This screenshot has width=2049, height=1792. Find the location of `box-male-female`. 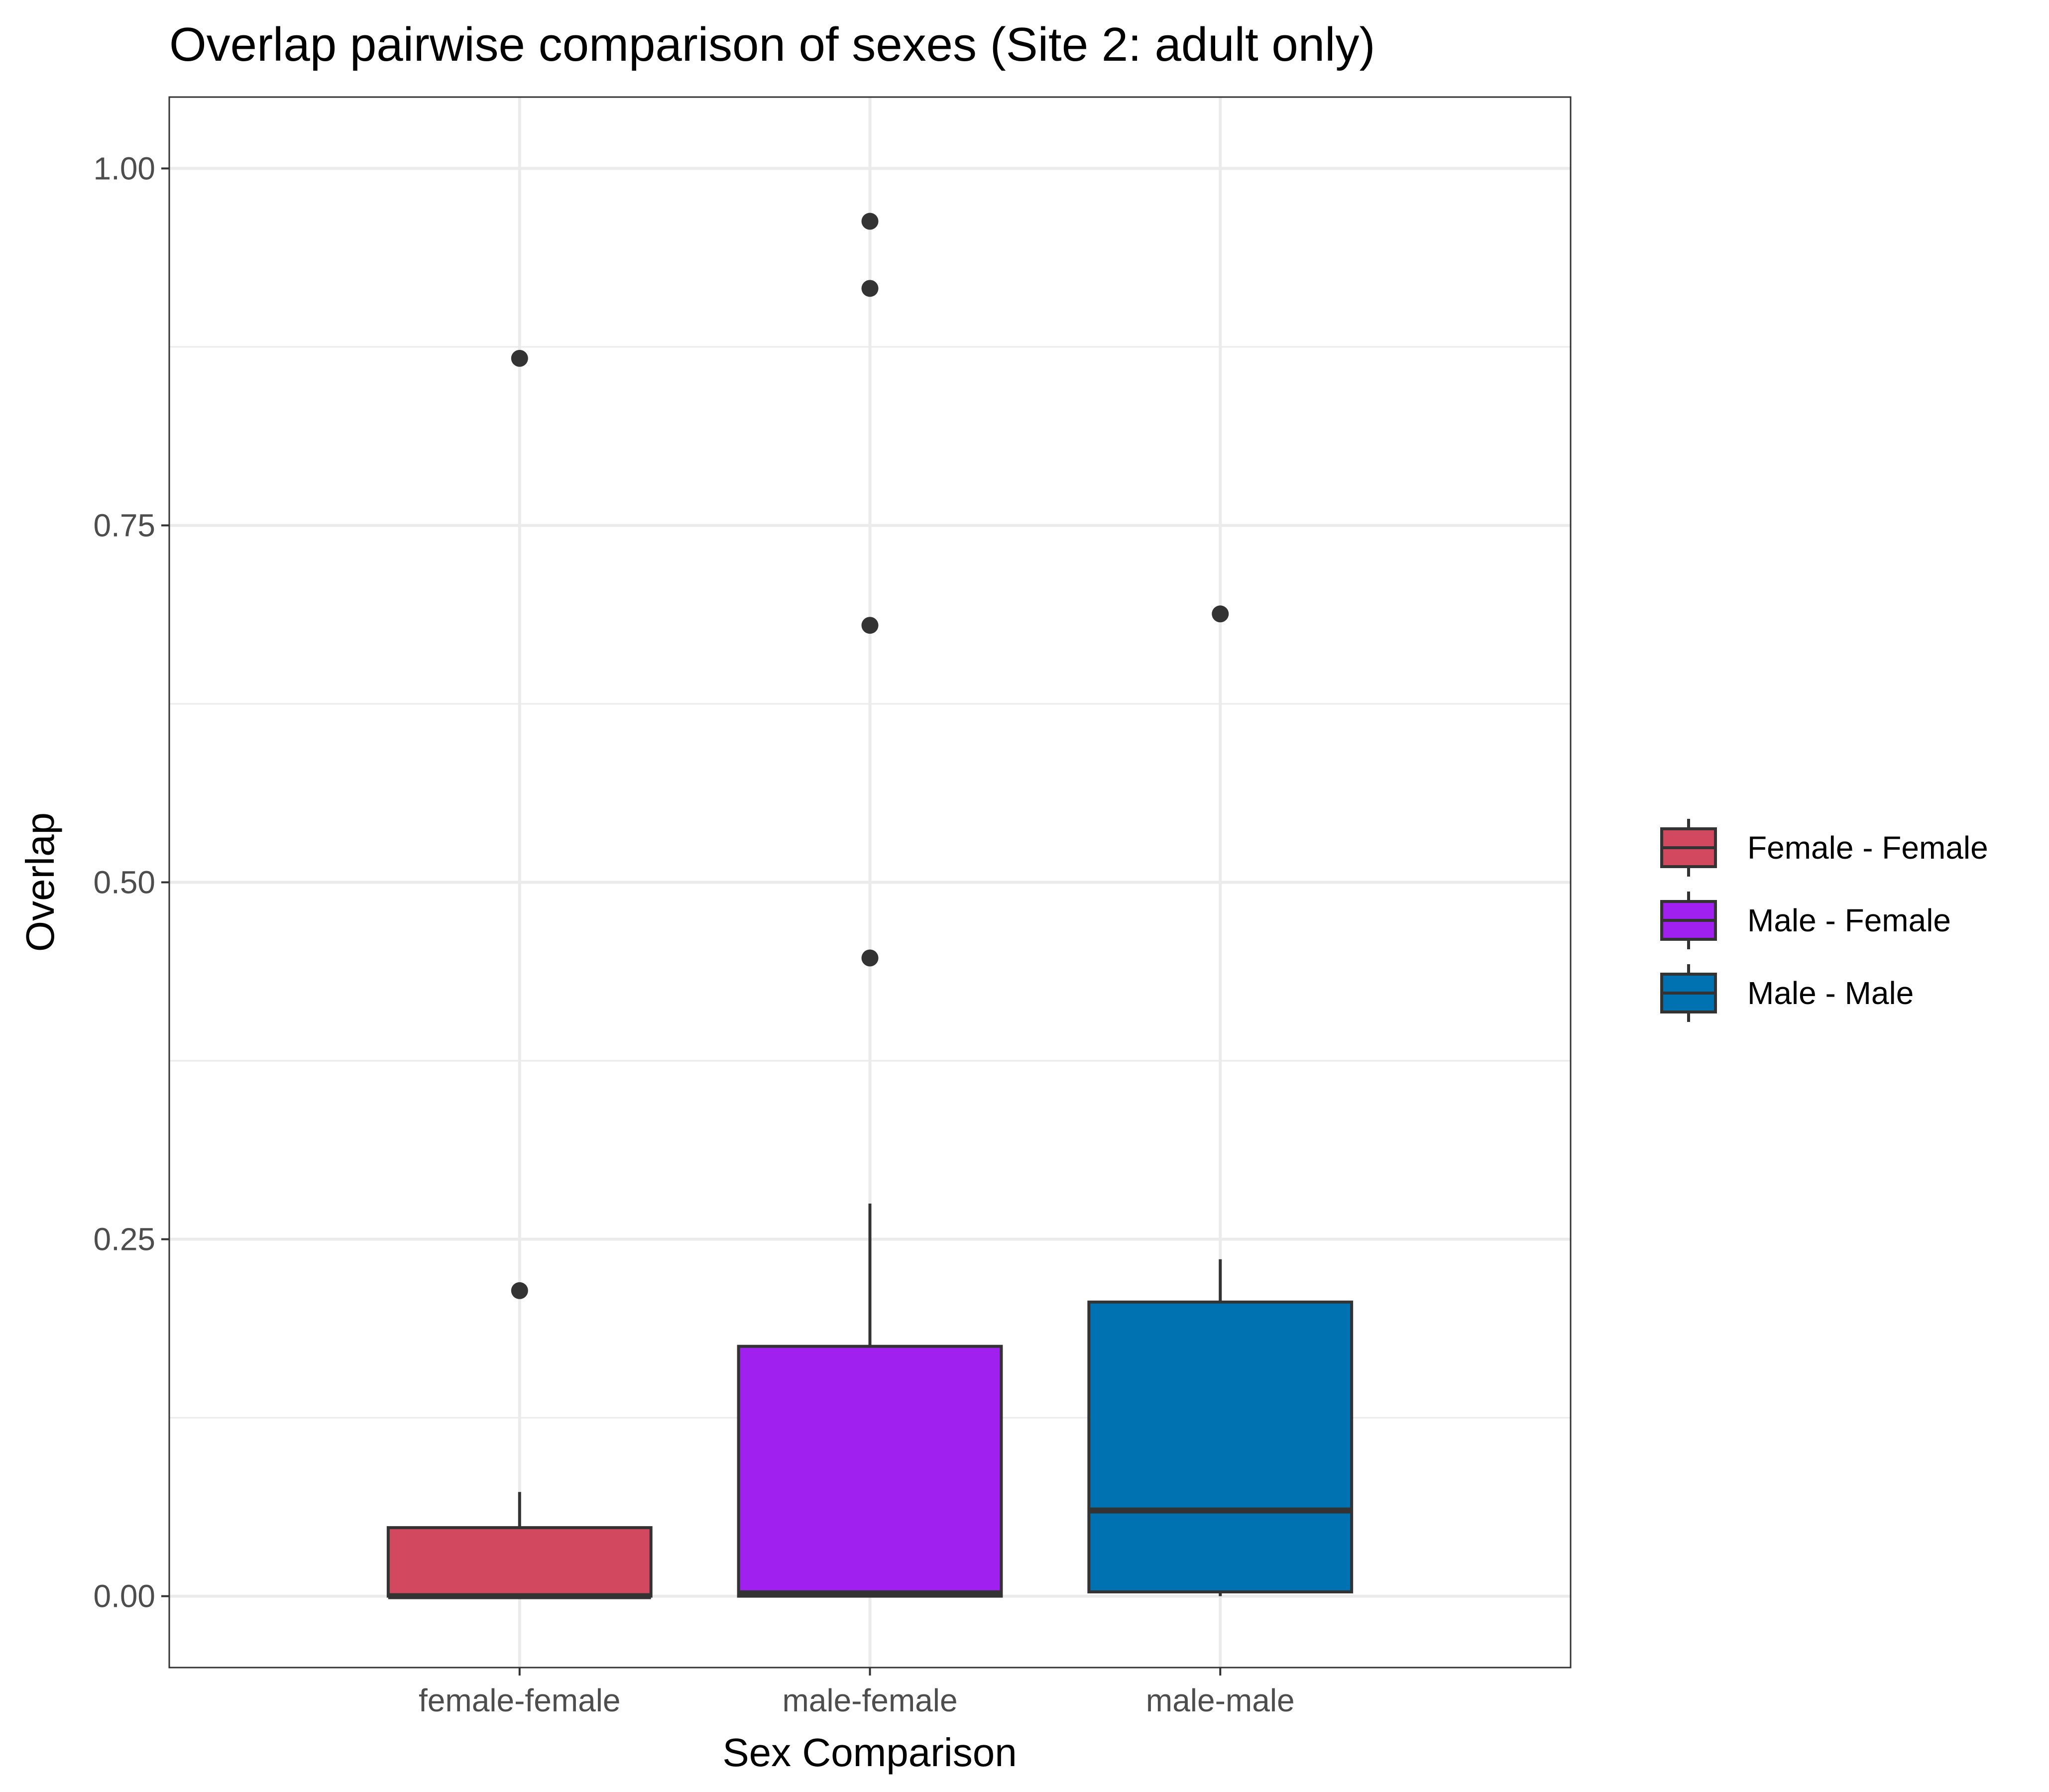

box-male-female is located at coordinates (870, 905).